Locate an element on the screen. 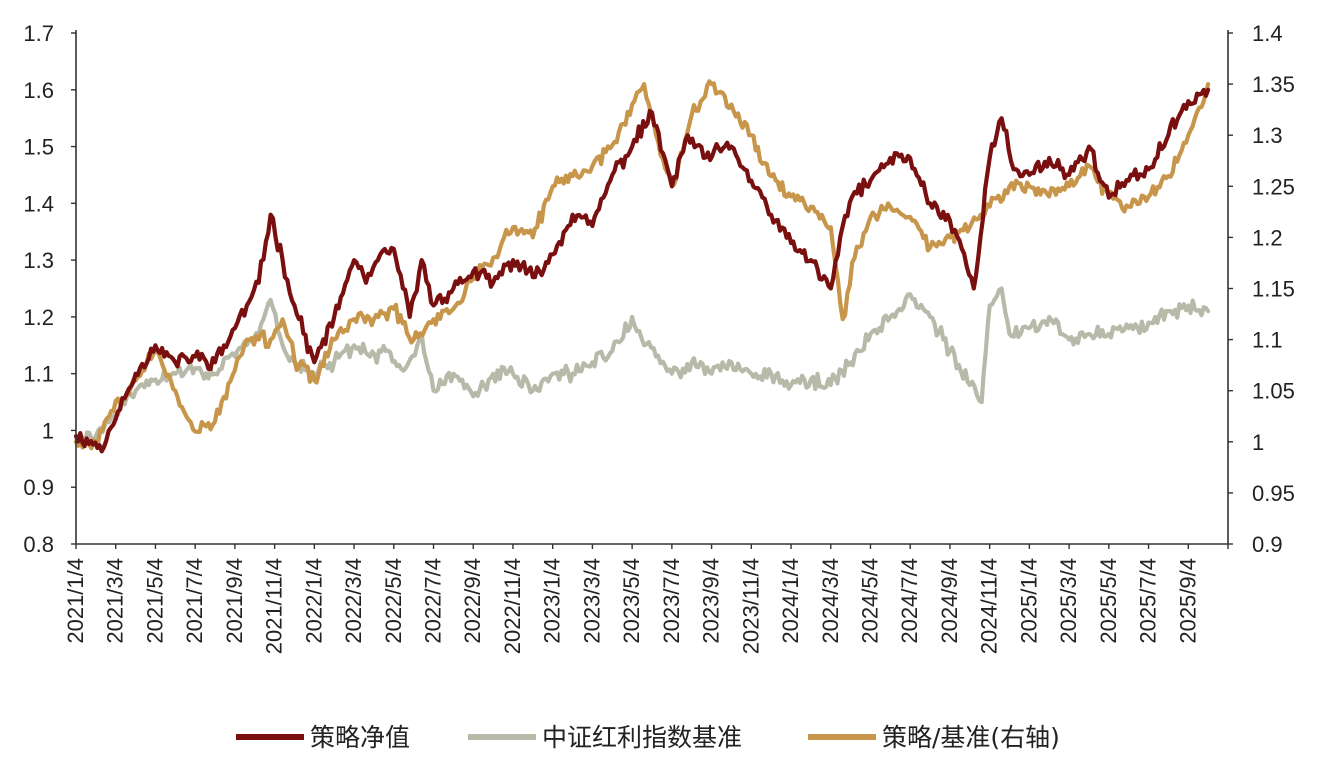 This screenshot has width=1320, height=762. left-tick-label: 1 is located at coordinates (48, 430).